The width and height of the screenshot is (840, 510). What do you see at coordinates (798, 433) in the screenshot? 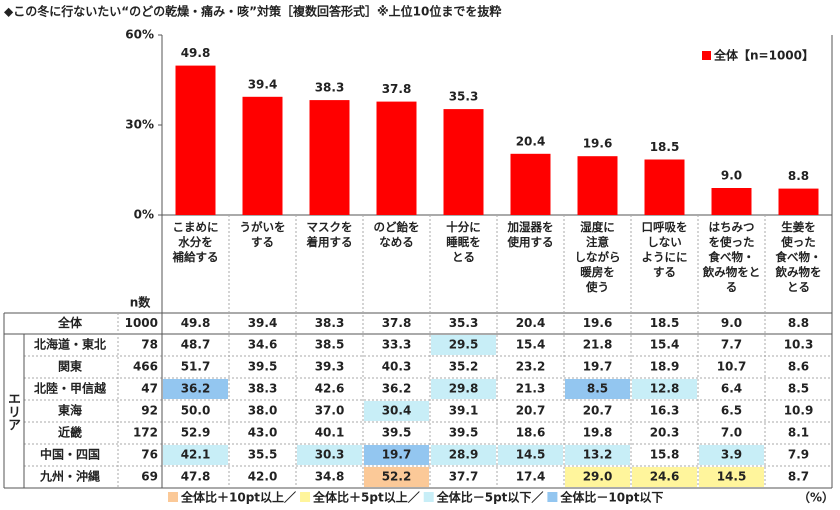
I see `table-cell-text: 8.1` at bounding box center [798, 433].